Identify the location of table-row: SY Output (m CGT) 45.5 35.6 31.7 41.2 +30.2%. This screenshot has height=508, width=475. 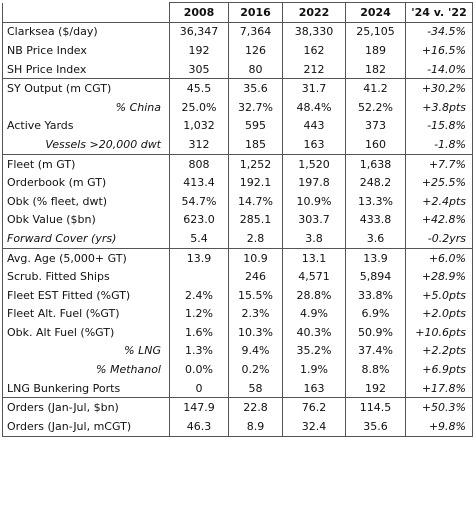
(237, 88).